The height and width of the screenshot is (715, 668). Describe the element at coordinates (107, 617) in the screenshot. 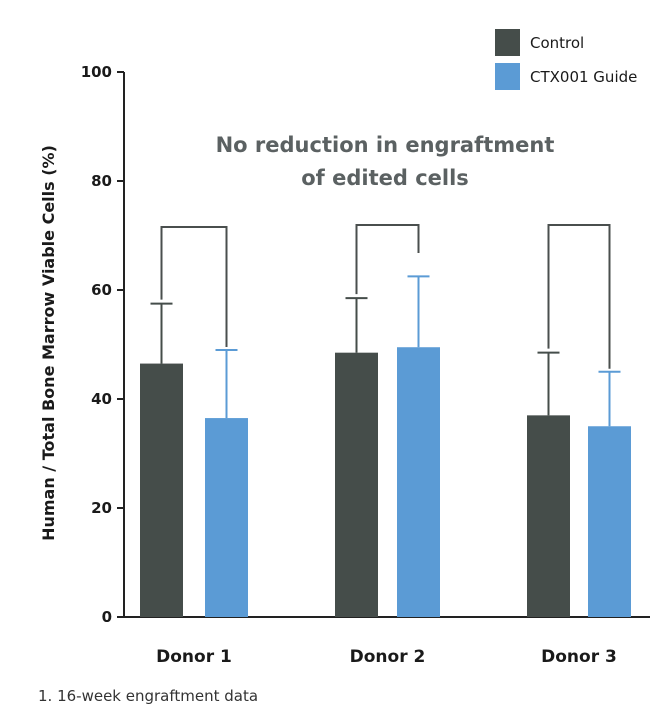

I see `y-tick-label: 0` at that location.